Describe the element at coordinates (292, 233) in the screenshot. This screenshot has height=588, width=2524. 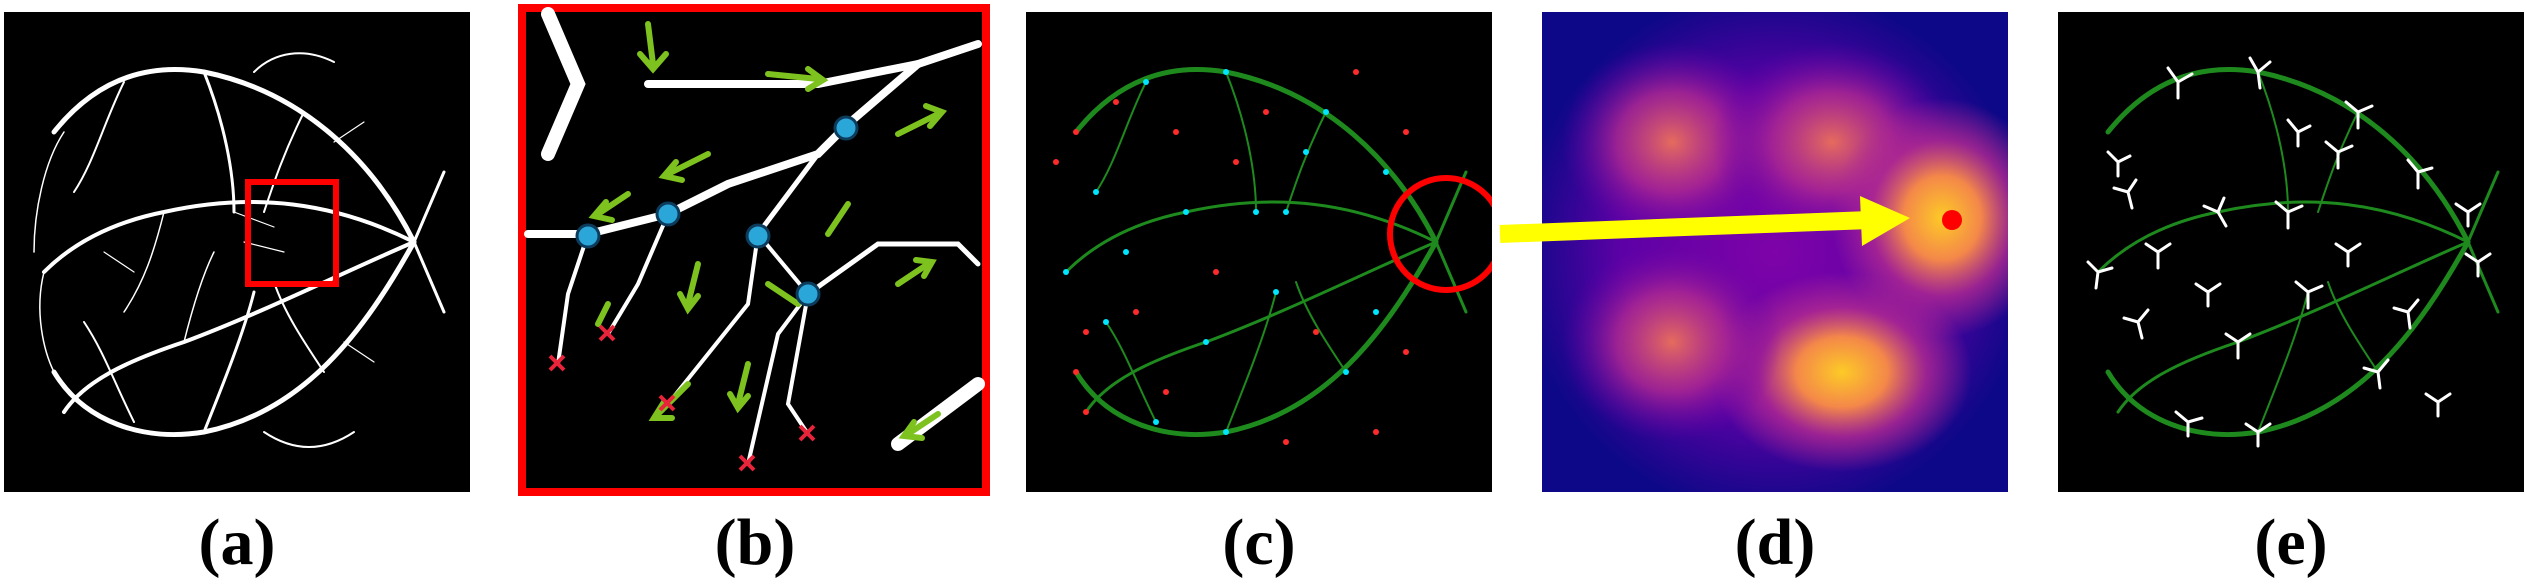
I see `highlight-box` at that location.